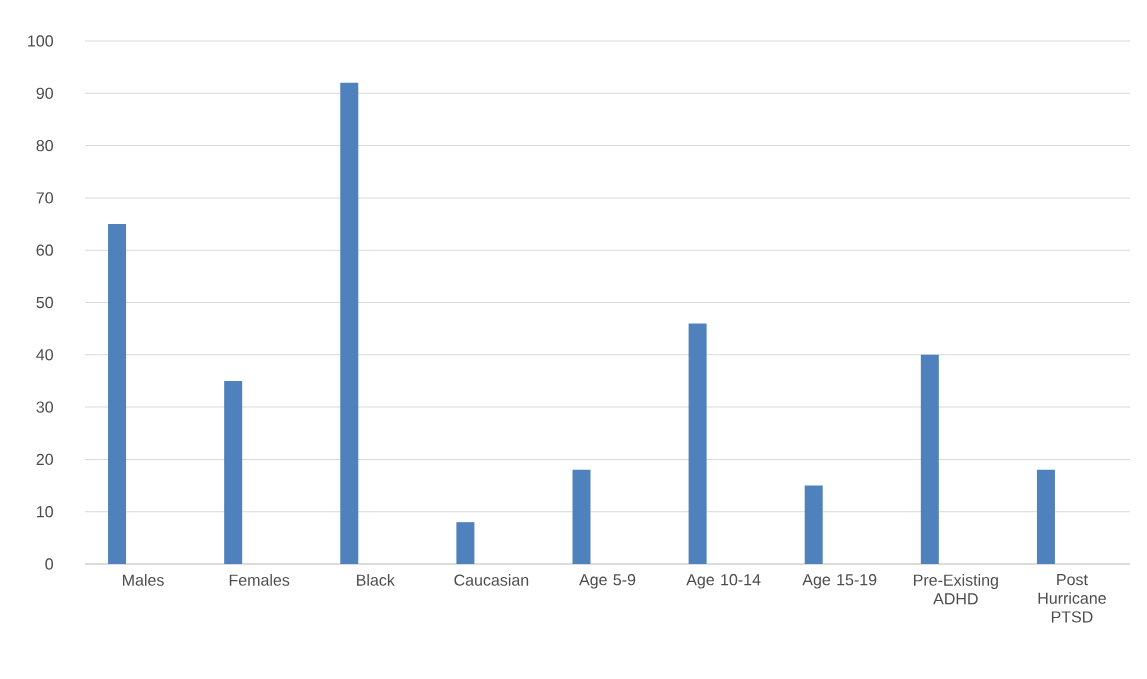 The image size is (1147, 679). Describe the element at coordinates (723, 581) in the screenshot. I see `x-tick-label: Age 10-14` at that location.